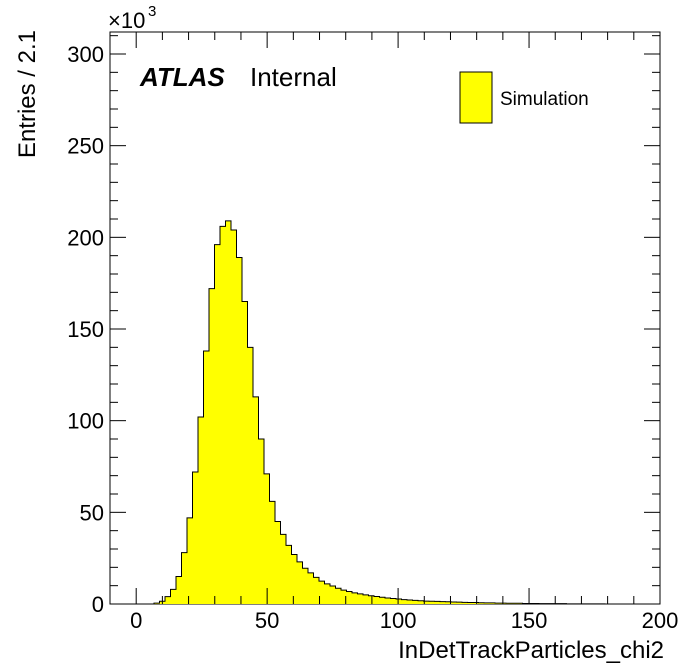 The image size is (696, 672). What do you see at coordinates (85, 421) in the screenshot?
I see `y-tick-label: 100` at bounding box center [85, 421].